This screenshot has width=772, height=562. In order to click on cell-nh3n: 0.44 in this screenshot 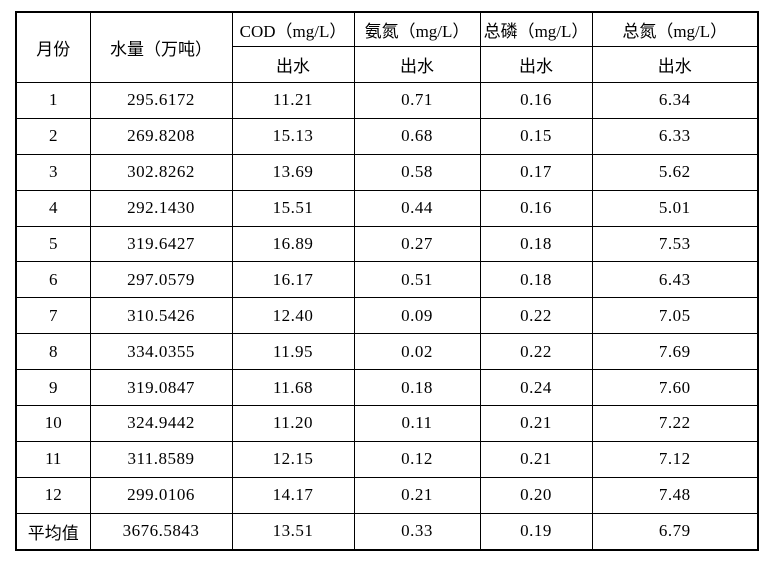, I will do `click(417, 208)`.